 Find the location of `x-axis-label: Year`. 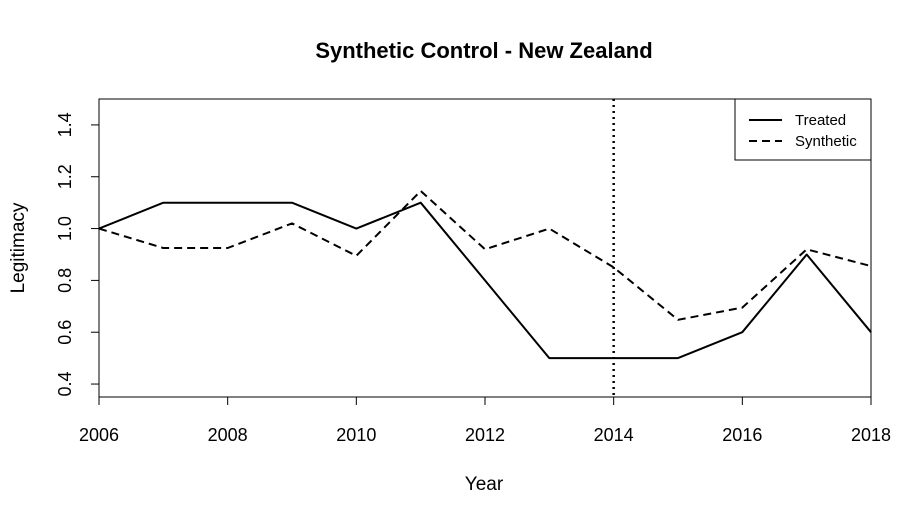

x-axis-label: Year is located at coordinates (484, 484).